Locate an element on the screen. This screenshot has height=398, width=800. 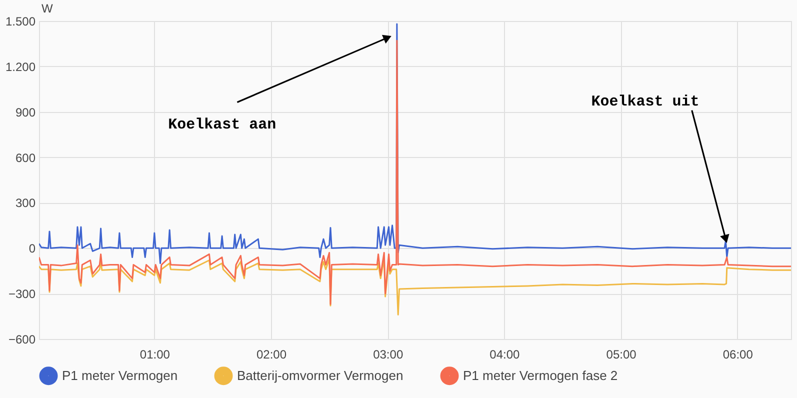
y-tick-label: 1.500 is located at coordinates (20, 21).